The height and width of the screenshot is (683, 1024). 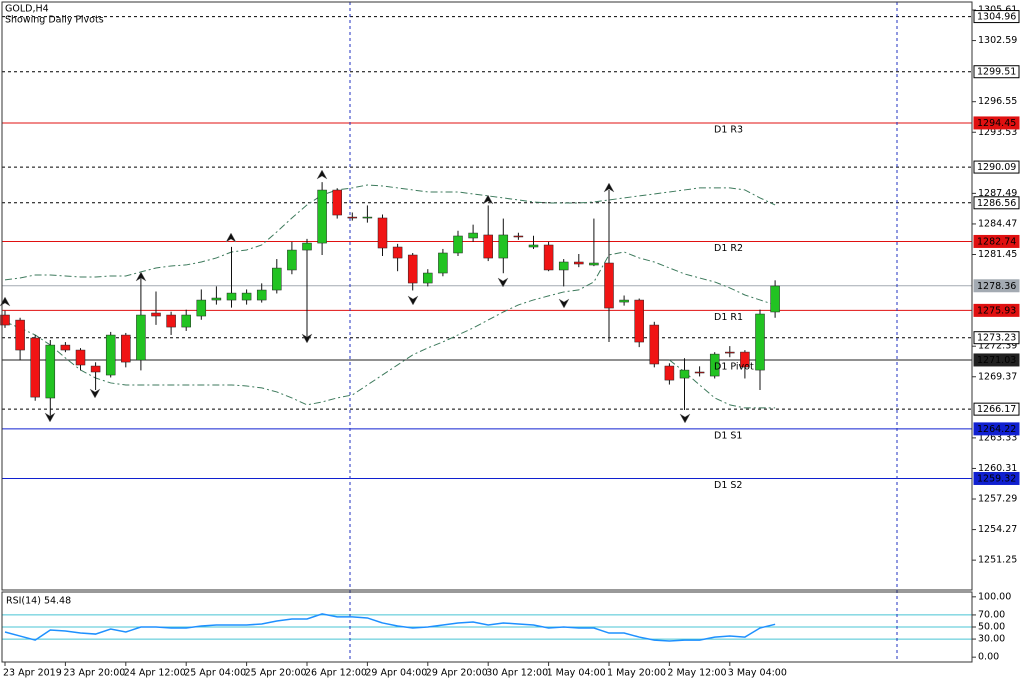 I want to click on x-tick-label: 25 Apr 20:00, so click(x=276, y=673).